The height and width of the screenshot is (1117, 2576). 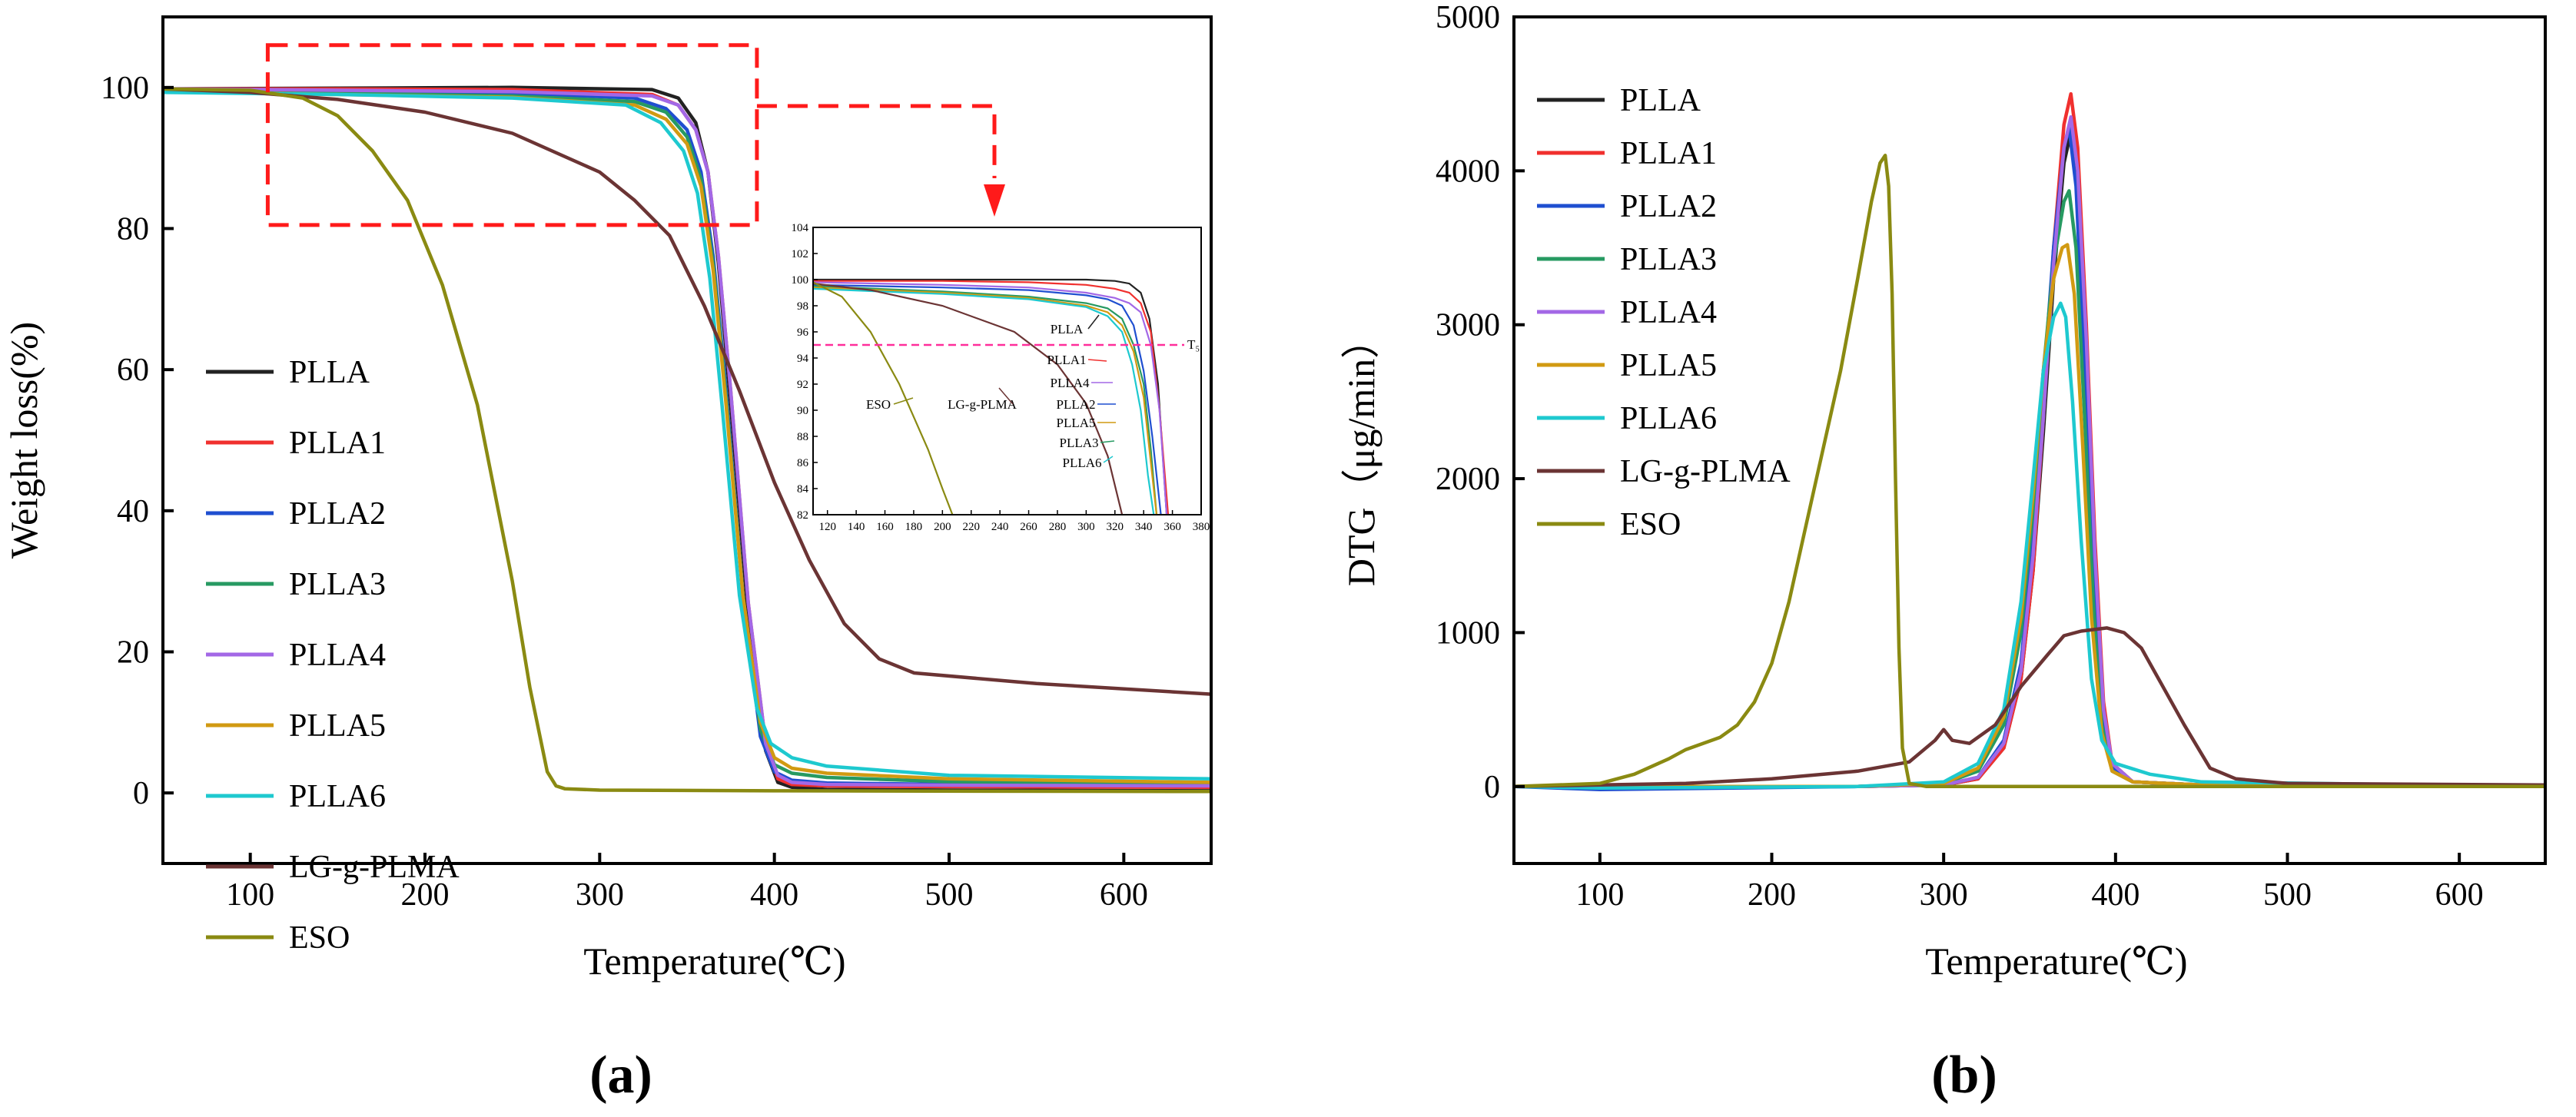 What do you see at coordinates (1468, 479) in the screenshot?
I see `y-tick-label: 2000` at bounding box center [1468, 479].